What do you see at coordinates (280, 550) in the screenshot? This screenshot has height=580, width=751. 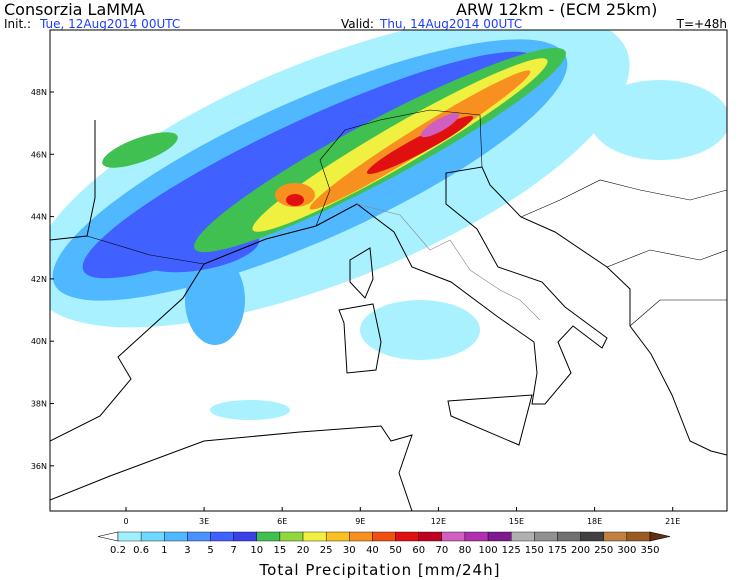 I see `colorbar-level: 15` at bounding box center [280, 550].